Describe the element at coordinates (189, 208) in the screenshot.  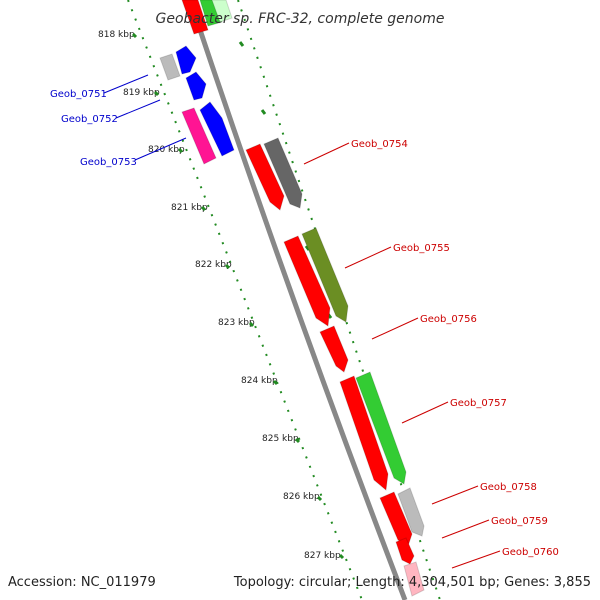
I see `ruler-tick-label: 821 kbp` at that location.